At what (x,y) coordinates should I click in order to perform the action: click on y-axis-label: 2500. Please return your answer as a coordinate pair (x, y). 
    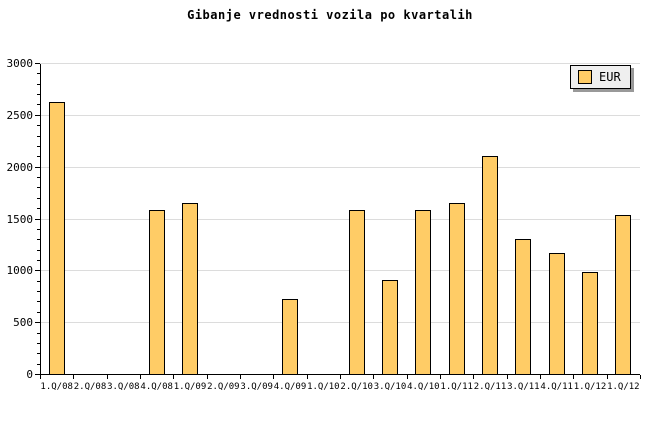
    Looking at the image, I should click on (20, 115).